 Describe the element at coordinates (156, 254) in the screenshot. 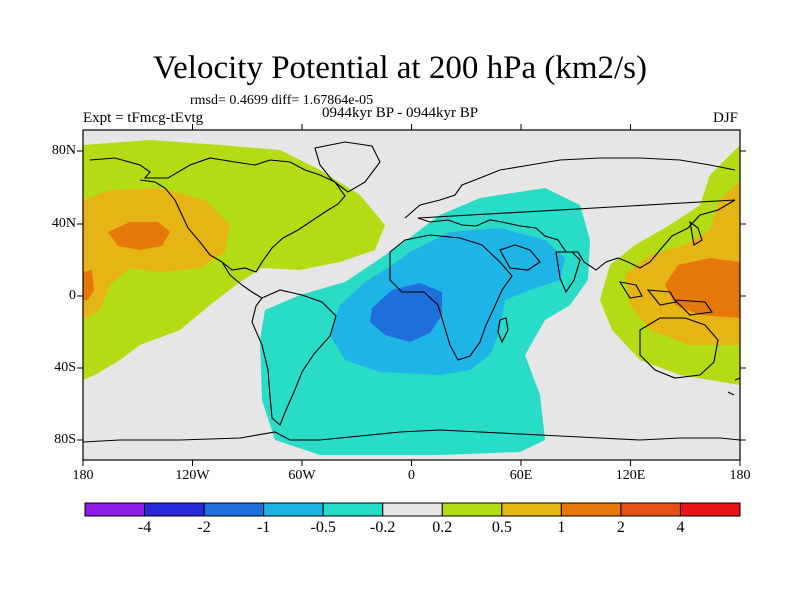

I see `contour-pos-05-pacific` at that location.